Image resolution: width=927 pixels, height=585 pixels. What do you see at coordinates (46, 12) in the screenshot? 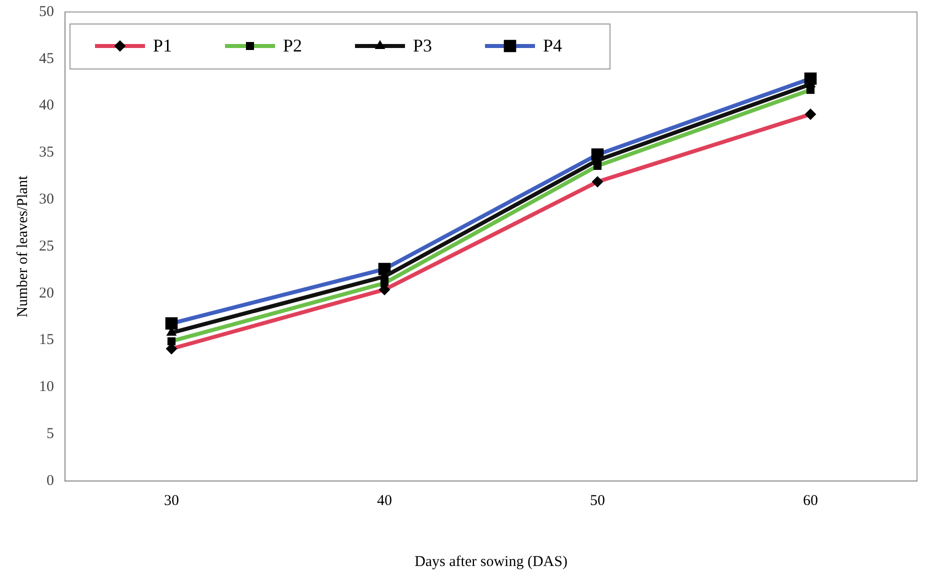
I see `y-tick-label: 50` at bounding box center [46, 12].